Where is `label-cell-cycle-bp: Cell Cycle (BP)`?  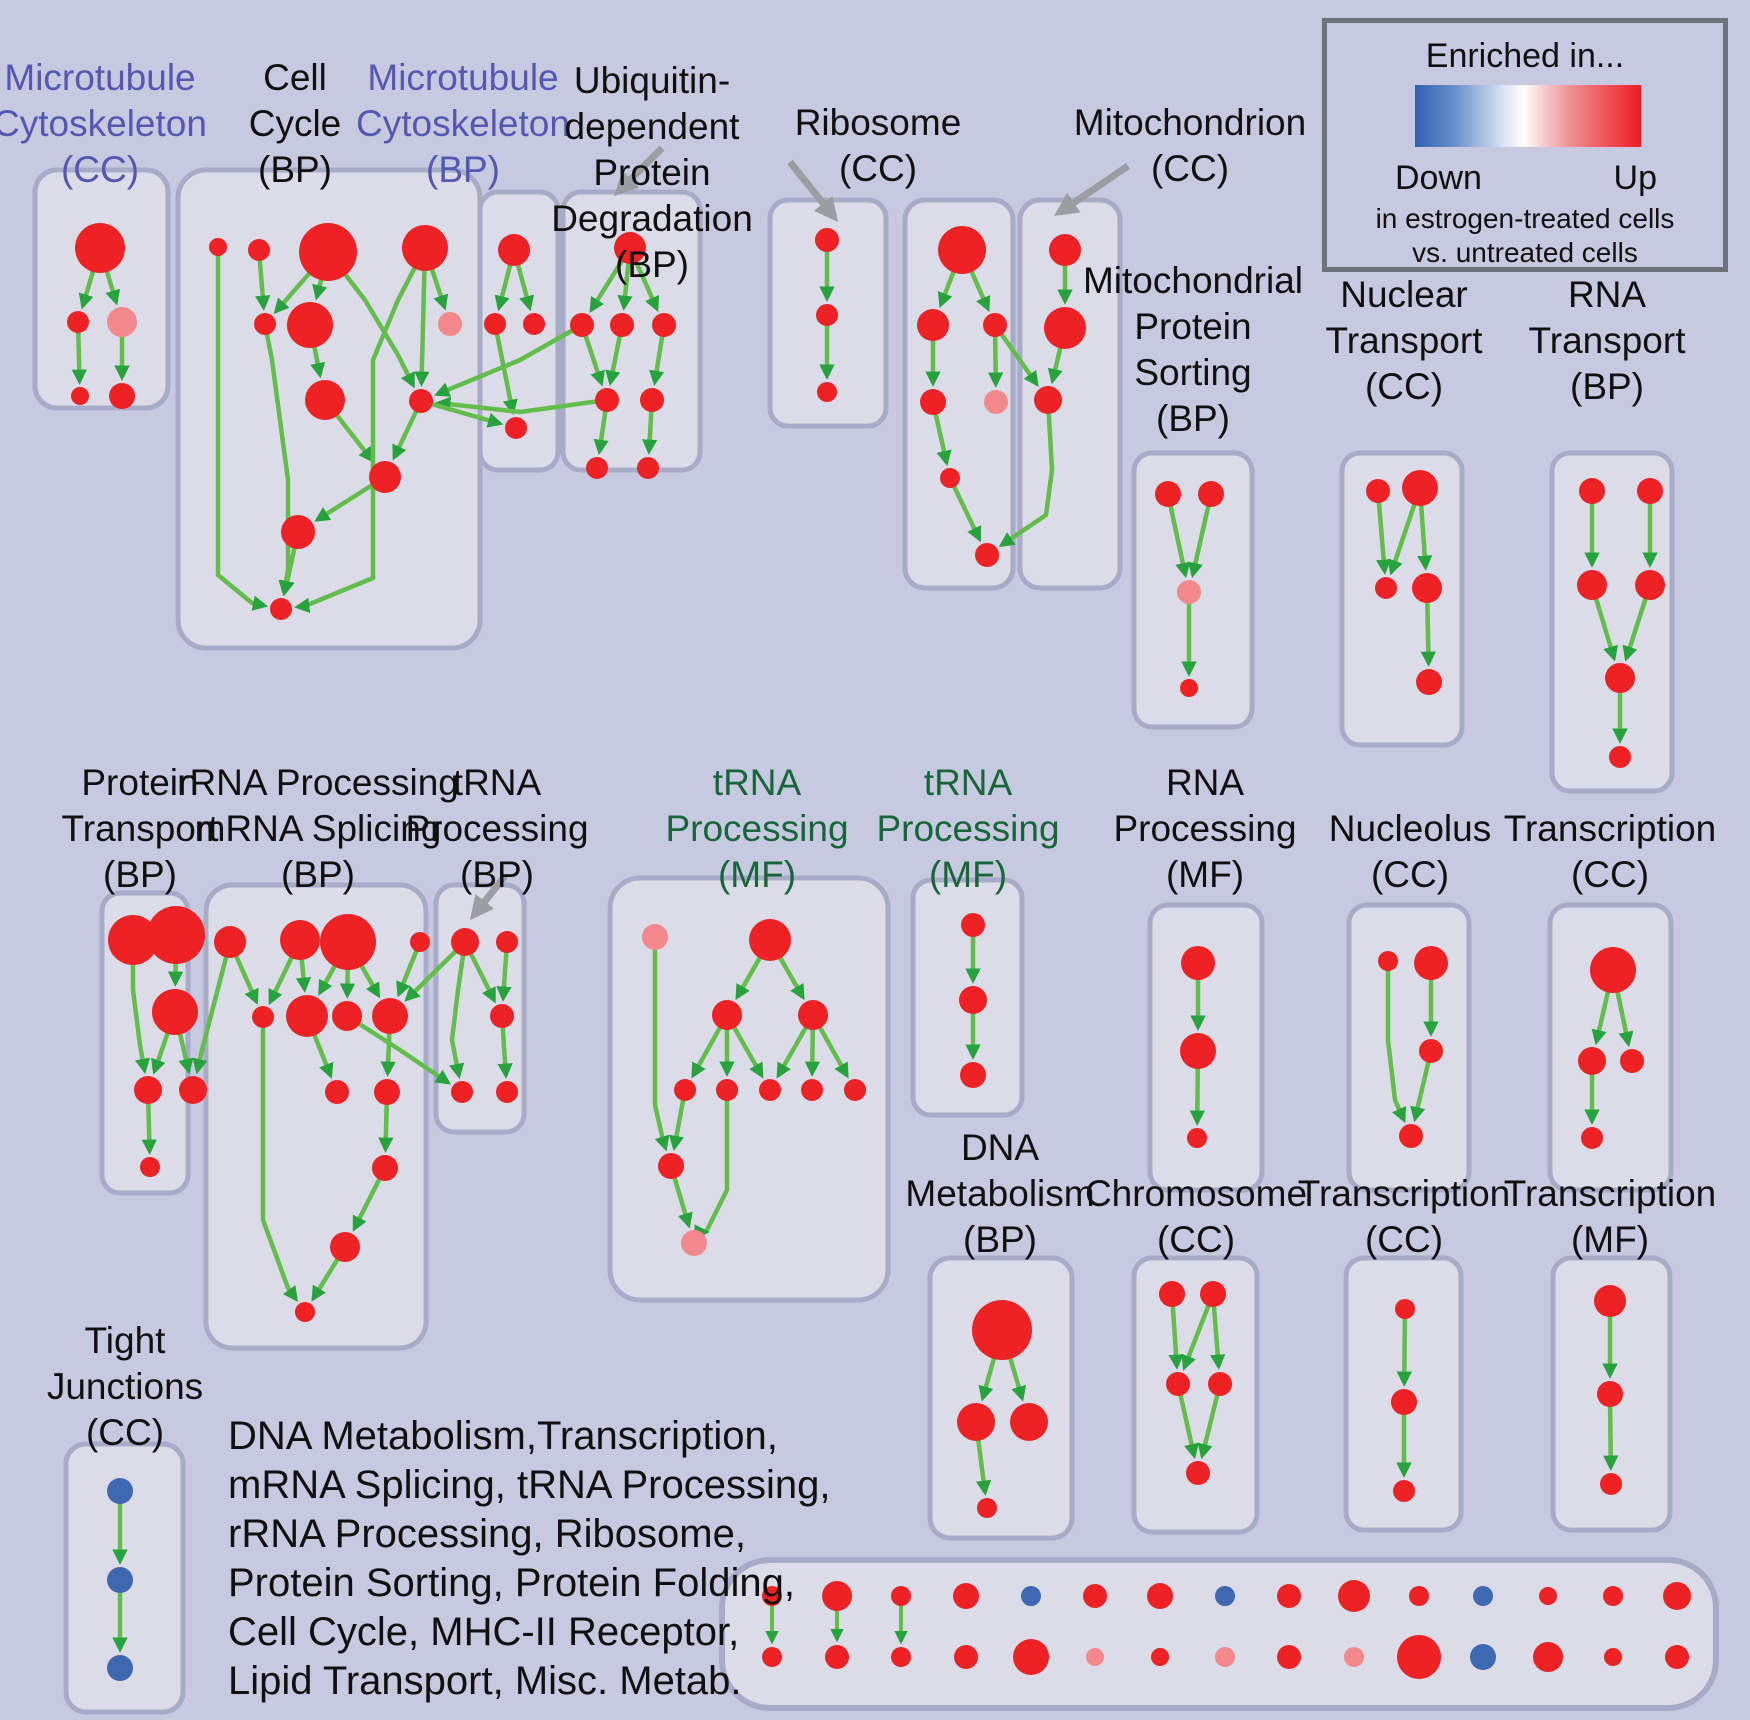
label-cell-cycle-bp: Cell Cycle (BP) is located at coordinates (295, 123).